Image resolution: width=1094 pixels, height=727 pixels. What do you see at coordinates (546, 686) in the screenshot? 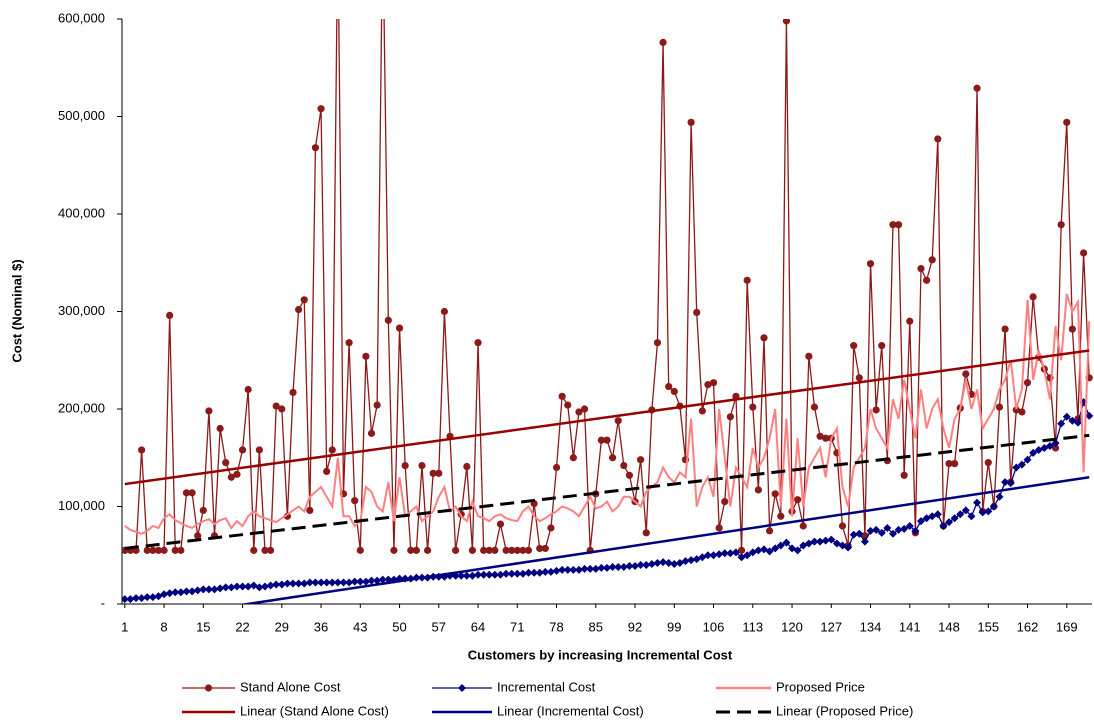
I see `legend-label: Incremental Cost` at bounding box center [546, 686].